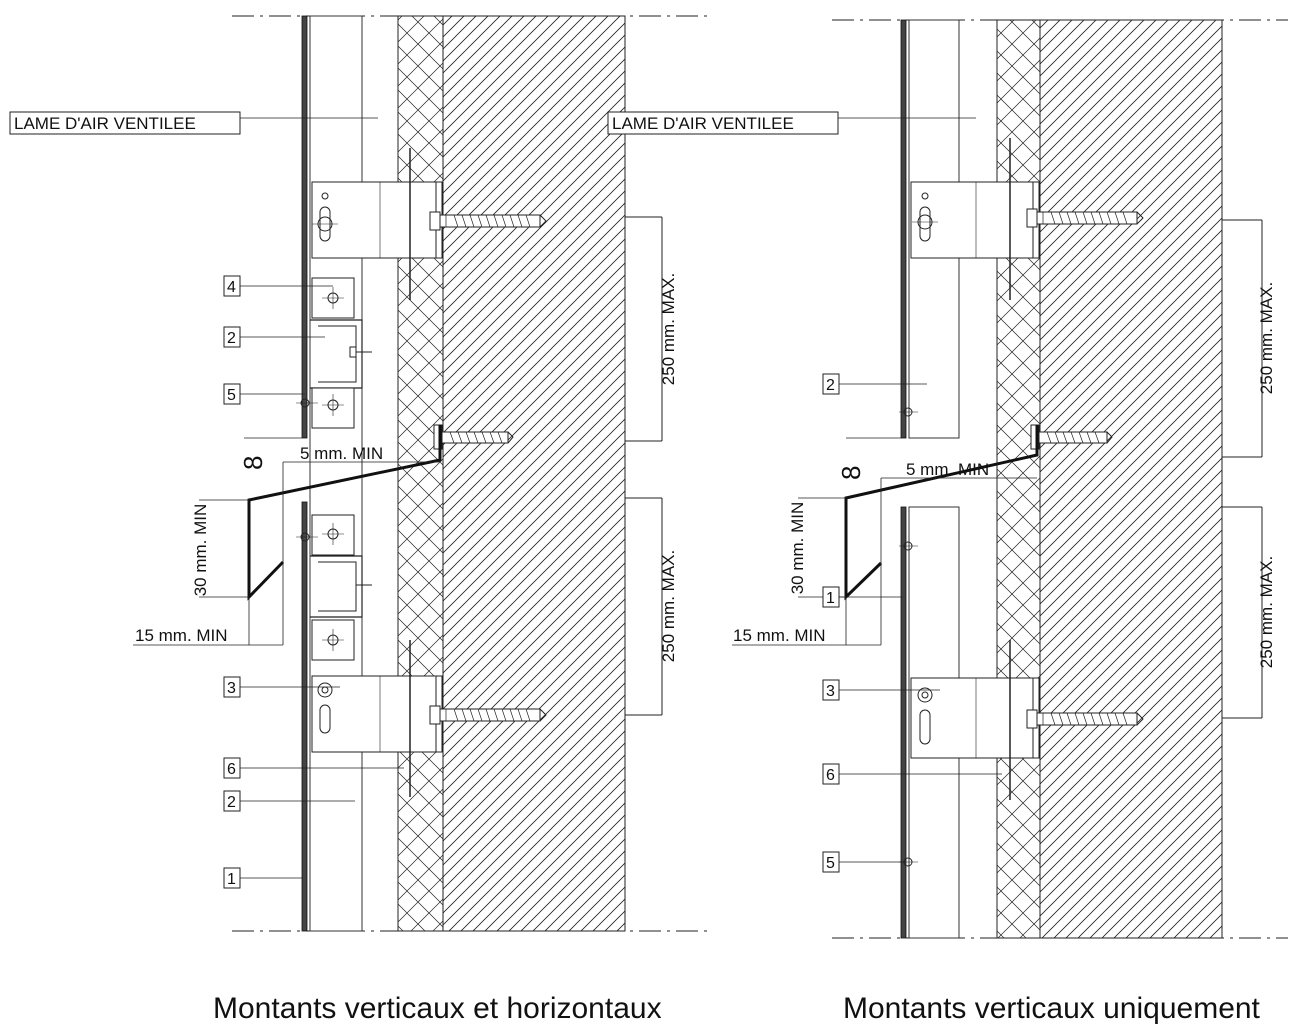 This screenshot has height=1032, width=1294. I want to click on callout-2-upper: 2, so click(274, 337).